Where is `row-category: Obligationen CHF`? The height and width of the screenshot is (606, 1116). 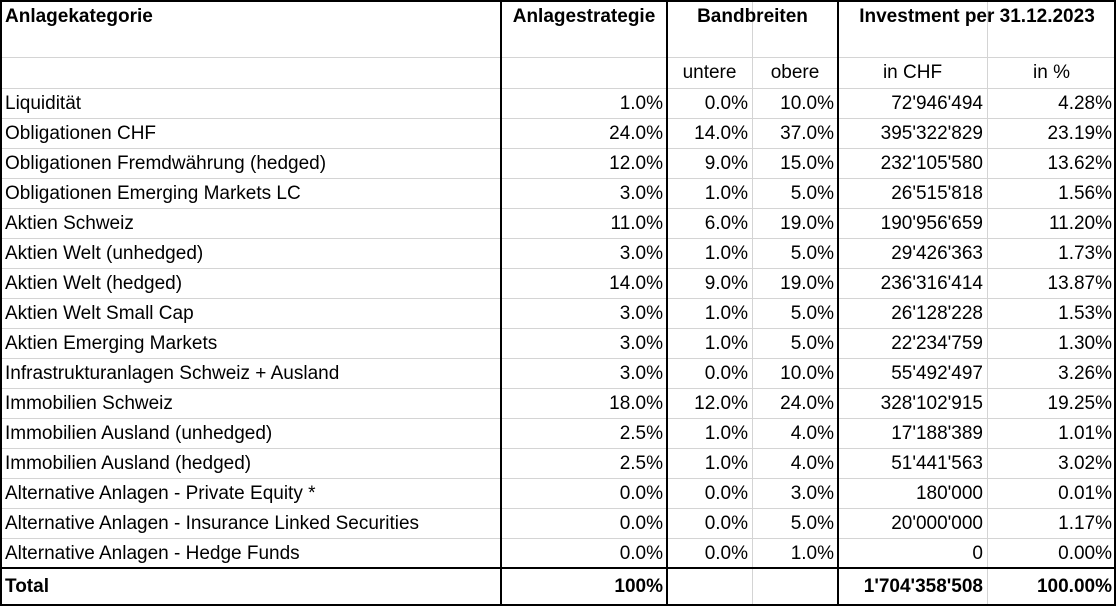 row-category: Obligationen CHF is located at coordinates (81, 133).